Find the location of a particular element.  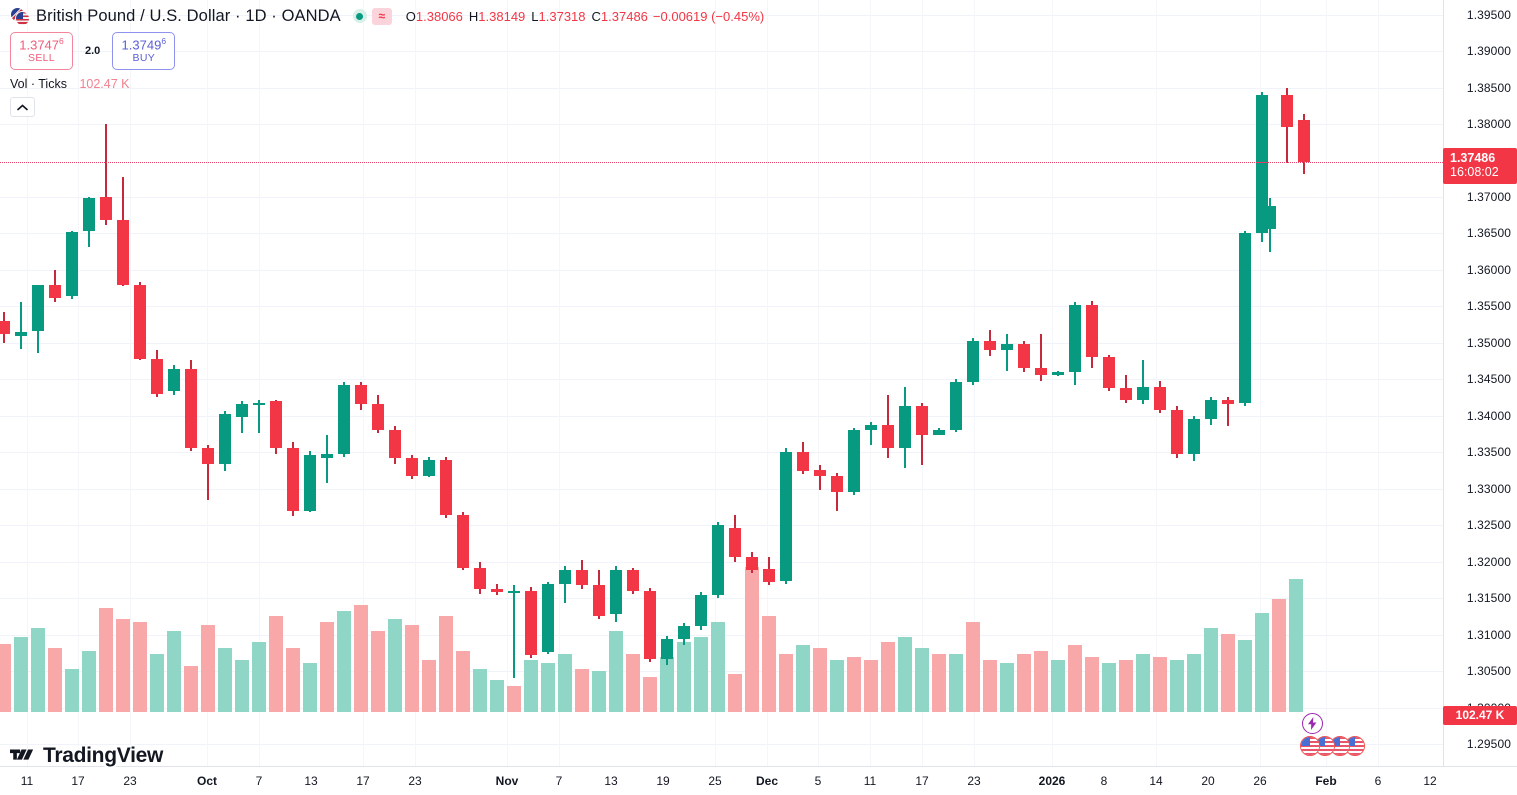

tradingview-logo: TradingView is located at coordinates (86, 756).